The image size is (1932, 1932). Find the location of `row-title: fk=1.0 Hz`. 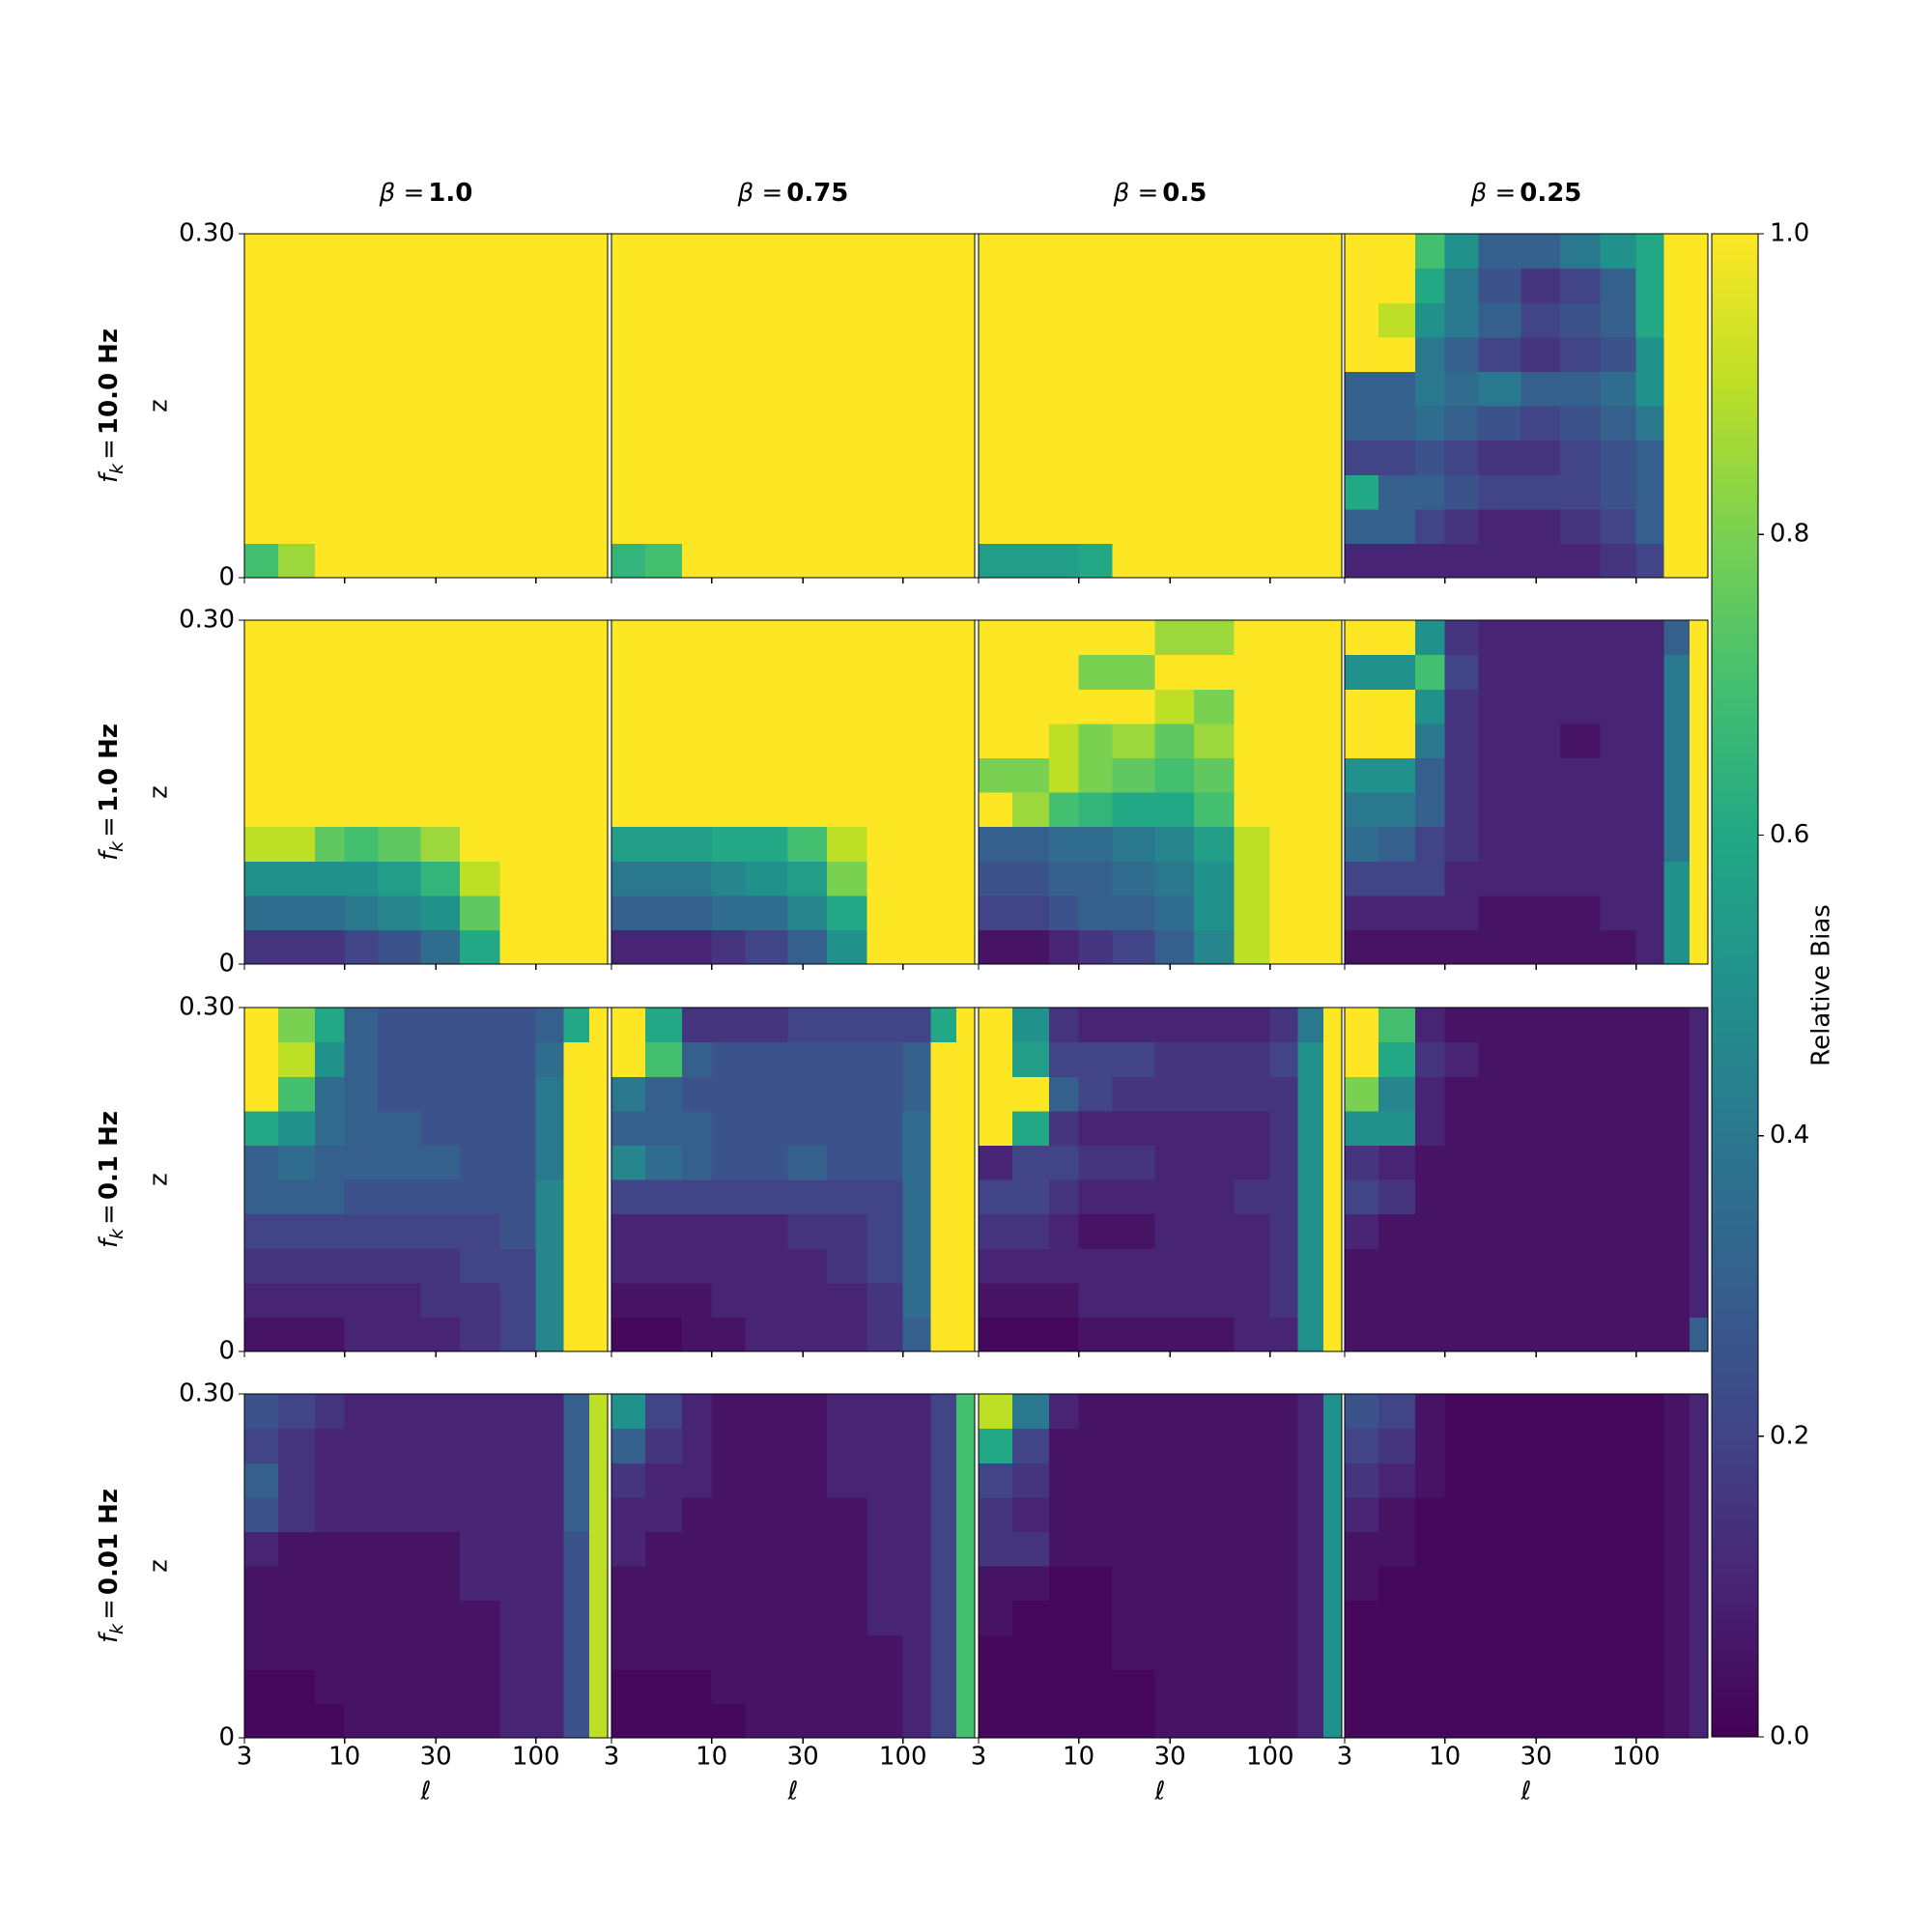

row-title: fk=1.0 Hz is located at coordinates (111, 792).